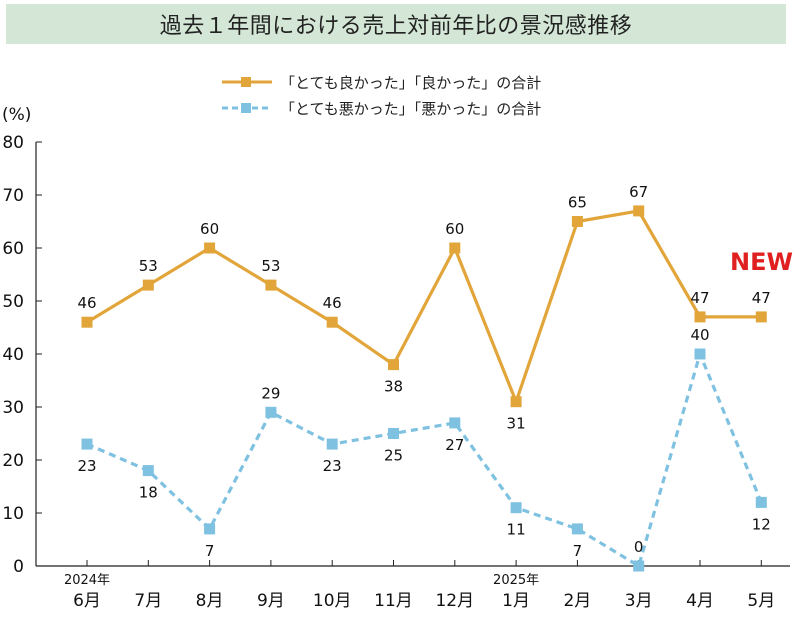  What do you see at coordinates (639, 601) in the screenshot?
I see `x-tick-label: 3月` at bounding box center [639, 601].